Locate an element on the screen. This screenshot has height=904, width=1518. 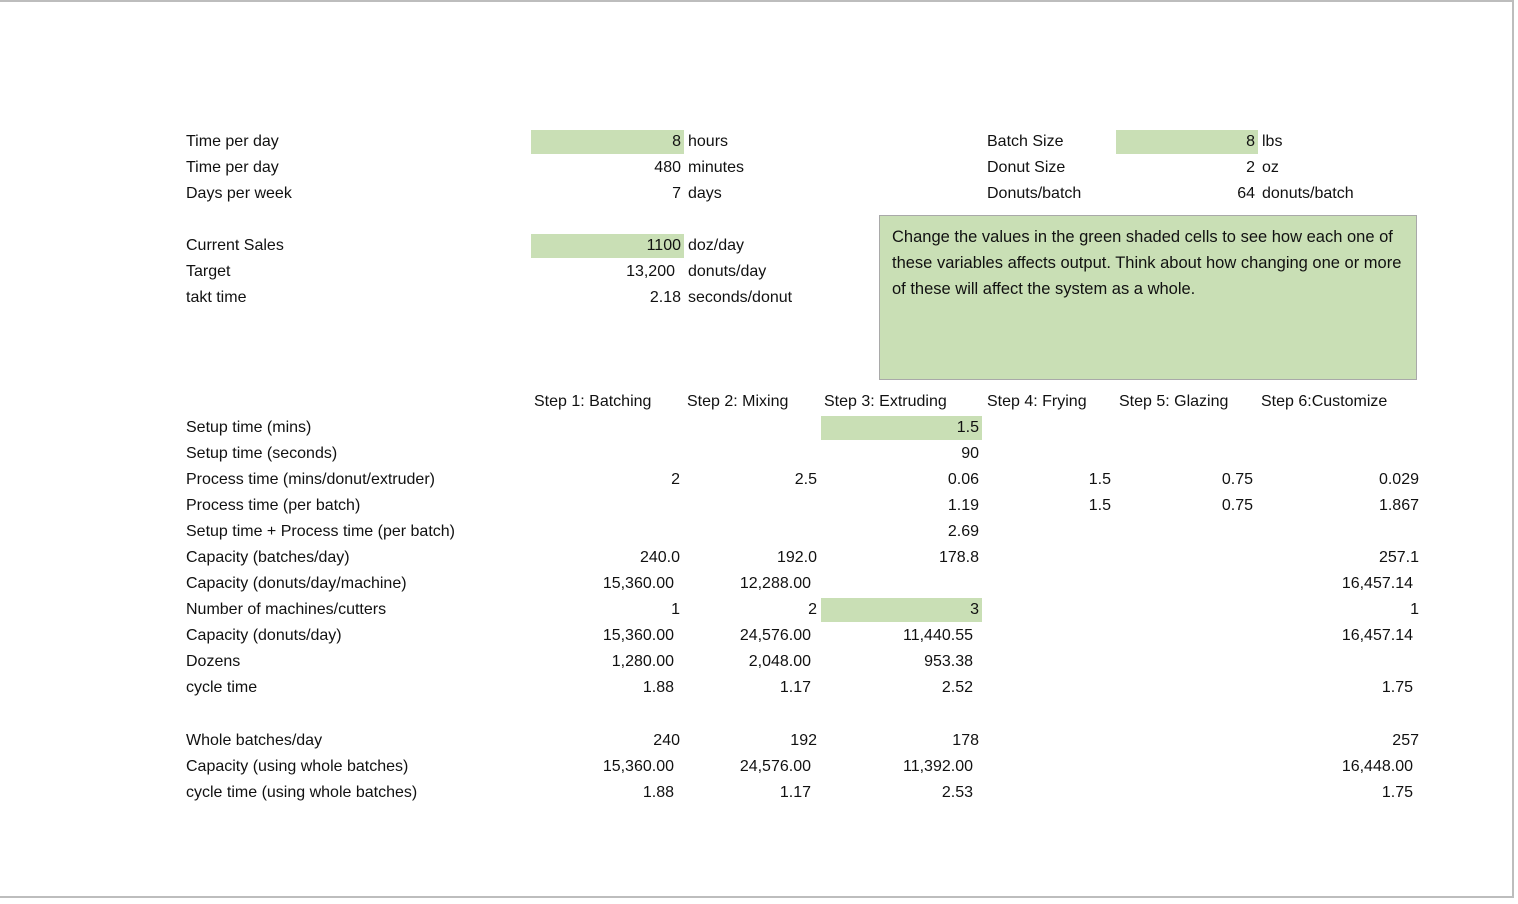
cell-value: 12,288.00 is located at coordinates (775, 583).